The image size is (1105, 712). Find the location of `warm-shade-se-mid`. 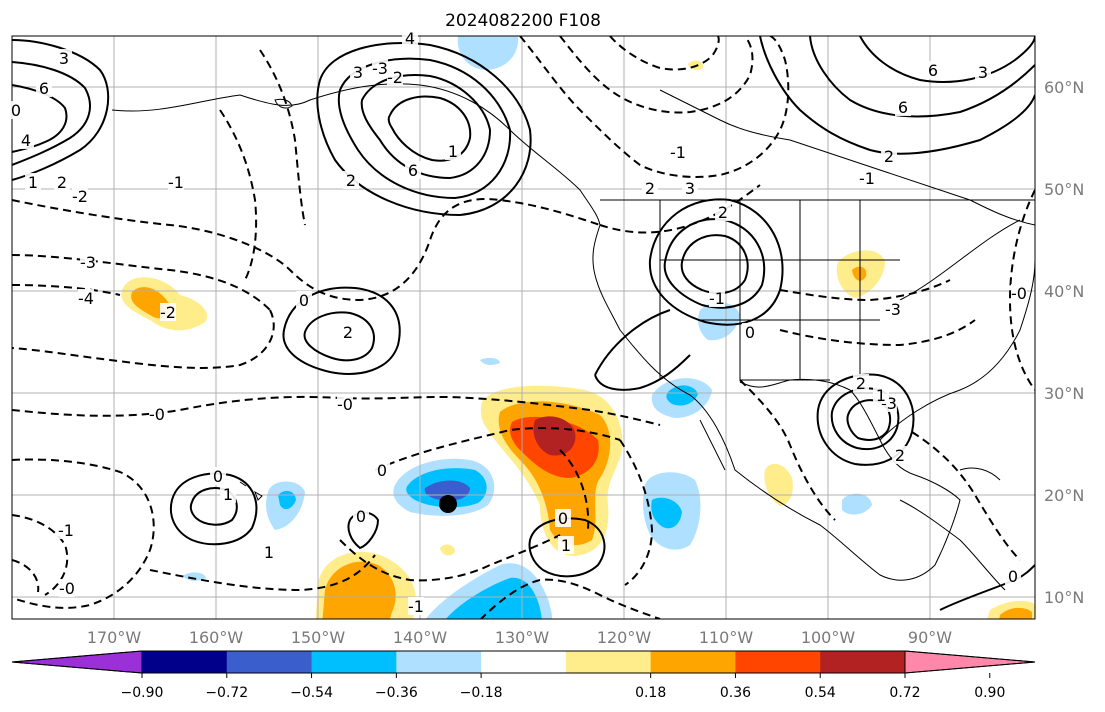

warm-shade-se-mid is located at coordinates (1015, 613).